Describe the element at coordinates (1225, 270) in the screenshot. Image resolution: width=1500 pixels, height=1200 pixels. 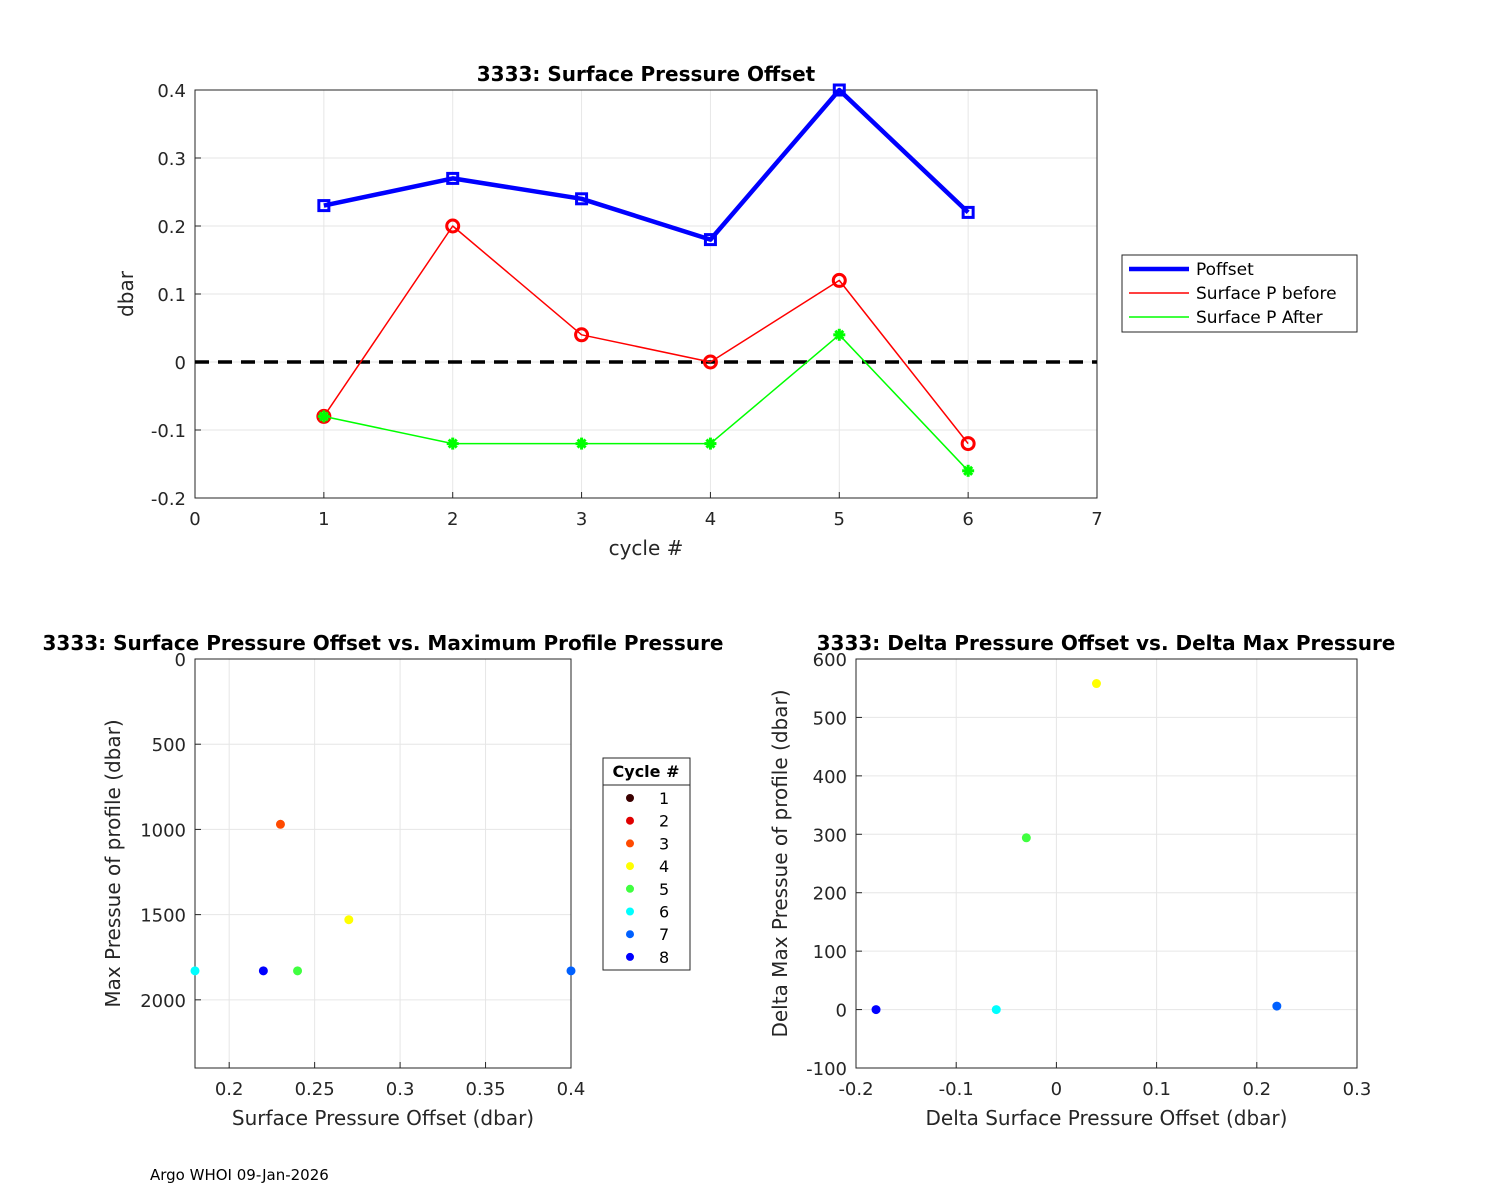
I see `legend-label-poffset: Poffset` at that location.